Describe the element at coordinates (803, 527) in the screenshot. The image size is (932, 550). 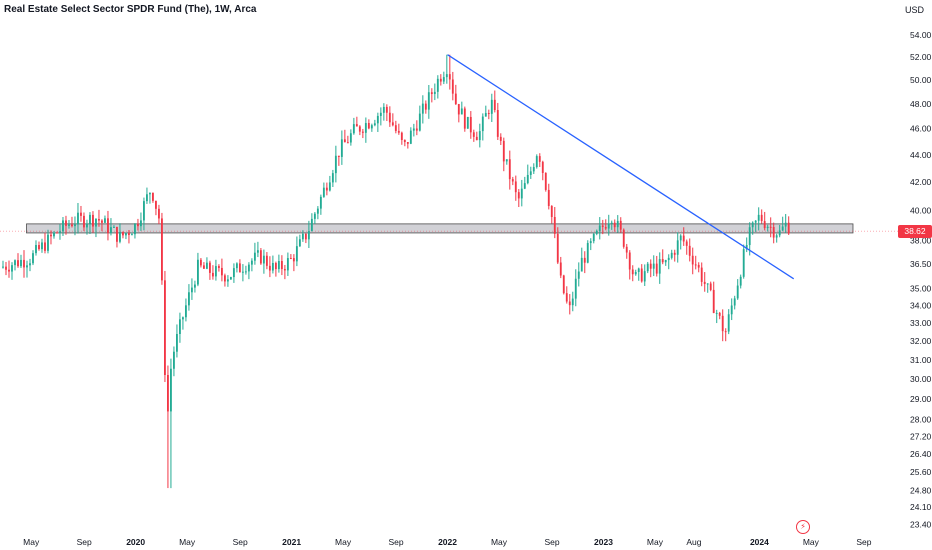
I see `lightning-icon: ⚡` at that location.